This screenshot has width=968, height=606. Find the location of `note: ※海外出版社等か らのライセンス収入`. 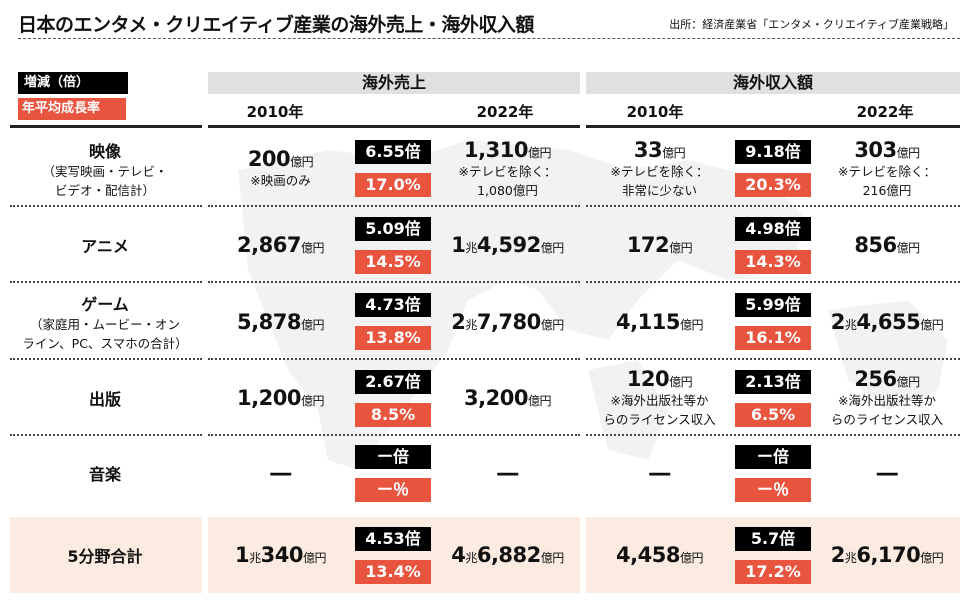

note: ※海外出版社等か らのライセンス収入 is located at coordinates (659, 410).